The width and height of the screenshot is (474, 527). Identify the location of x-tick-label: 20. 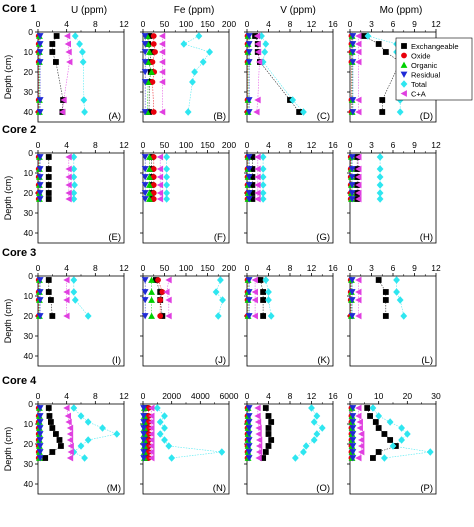
(408, 396).